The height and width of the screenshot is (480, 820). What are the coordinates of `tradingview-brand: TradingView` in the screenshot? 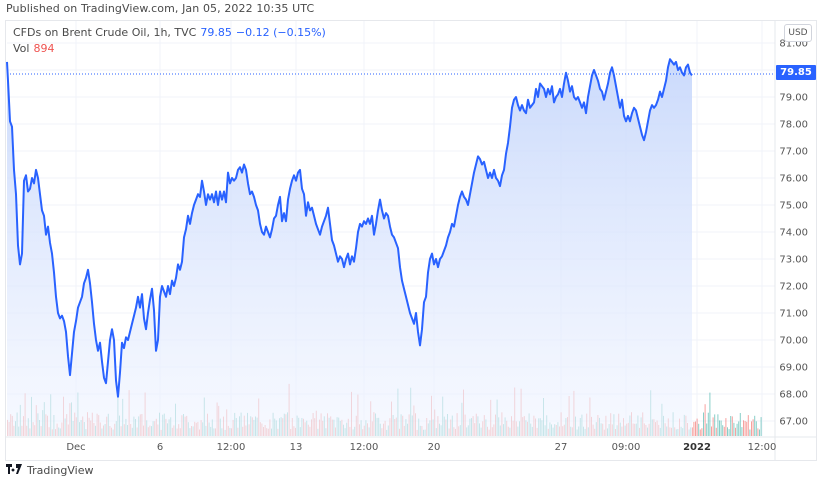 It's located at (49, 470).